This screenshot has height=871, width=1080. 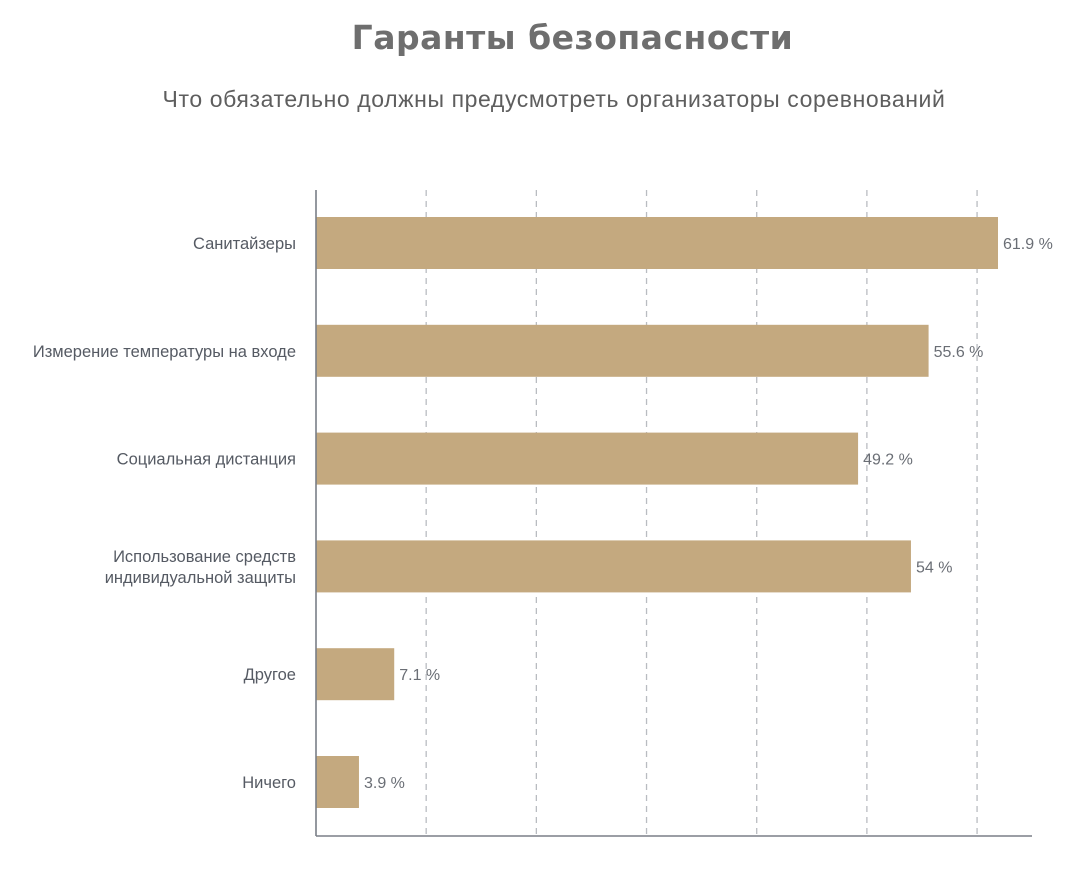 I want to click on value-label-2: 49.2 %, so click(x=888, y=460).